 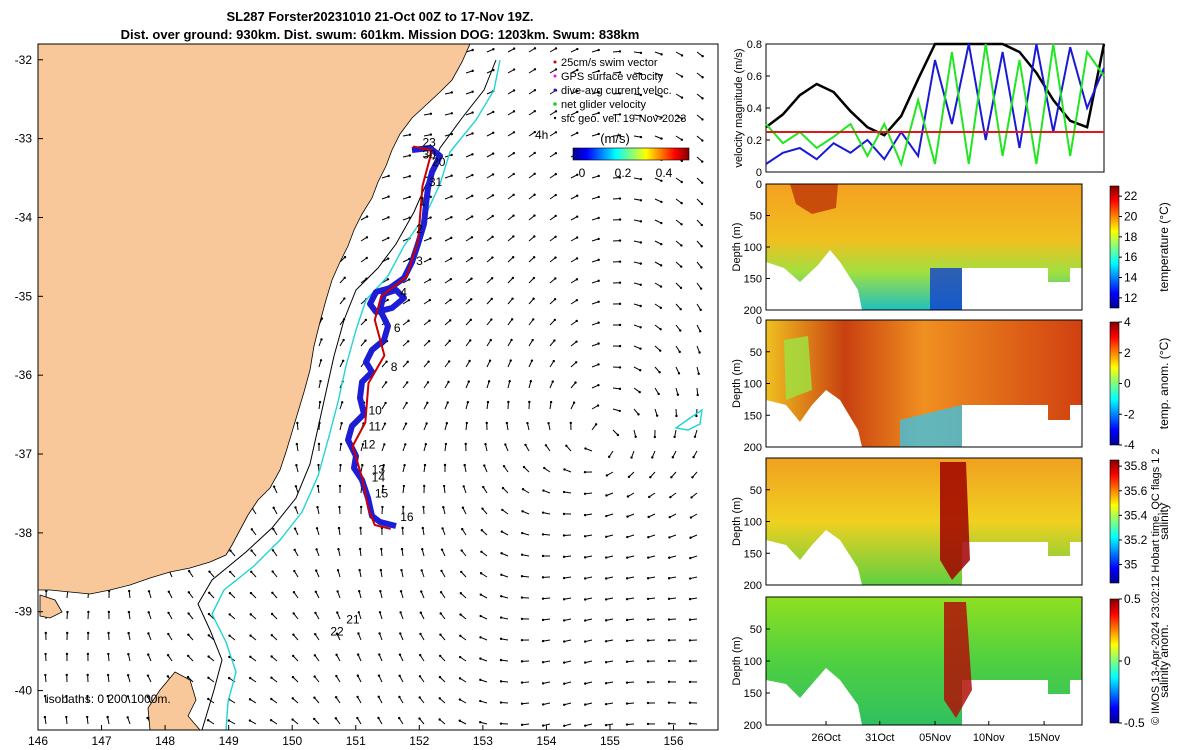 I want to click on day-label: 20, so click(x=439, y=162).